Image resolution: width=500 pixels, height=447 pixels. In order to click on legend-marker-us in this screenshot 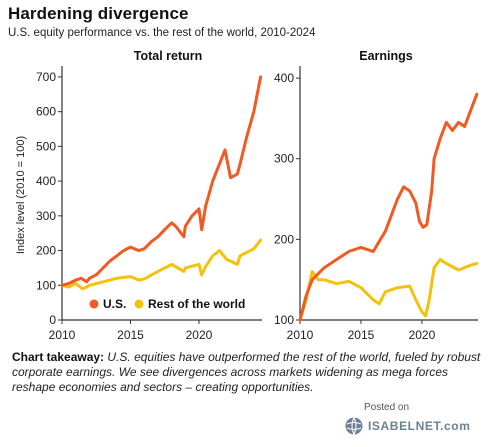, I will do `click(94, 304)`.